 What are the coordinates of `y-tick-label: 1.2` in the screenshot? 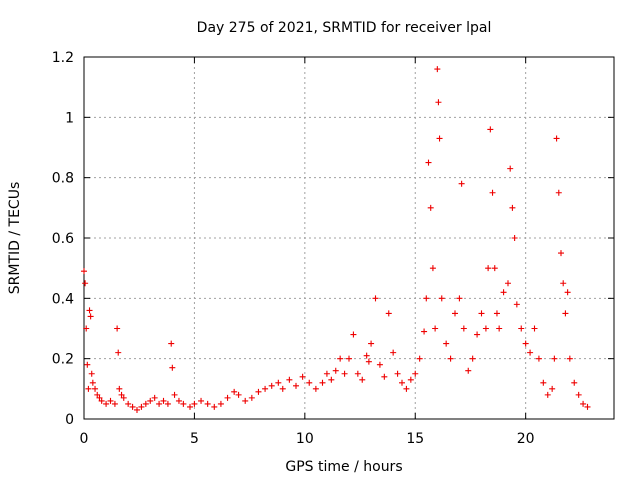 It's located at (63, 58).